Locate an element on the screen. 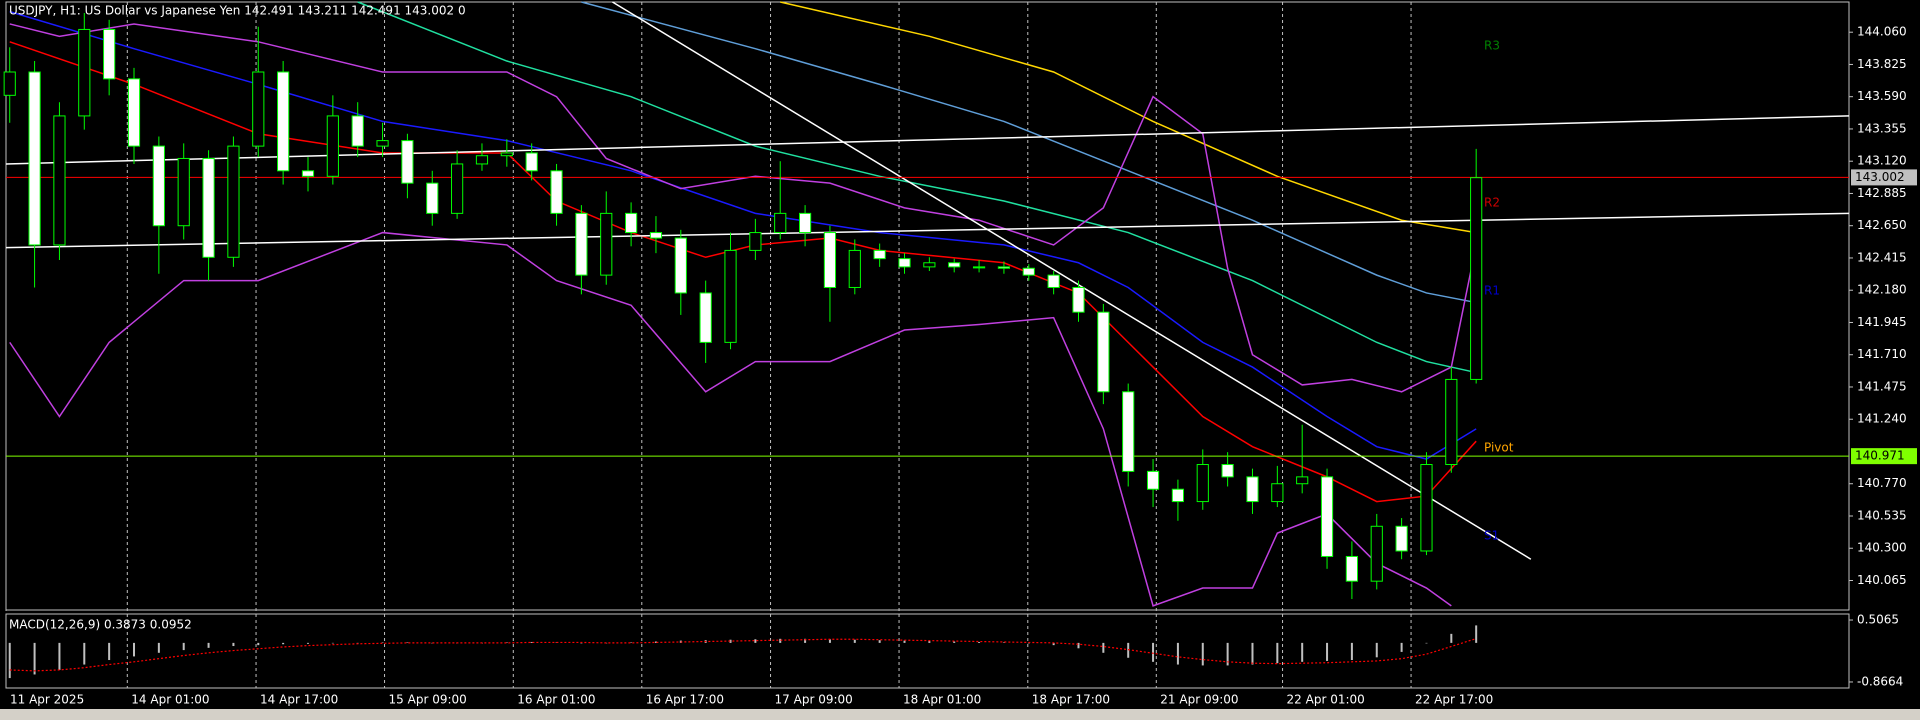 The height and width of the screenshot is (720, 1920). y-tick-label: 143.825 is located at coordinates (1882, 64).